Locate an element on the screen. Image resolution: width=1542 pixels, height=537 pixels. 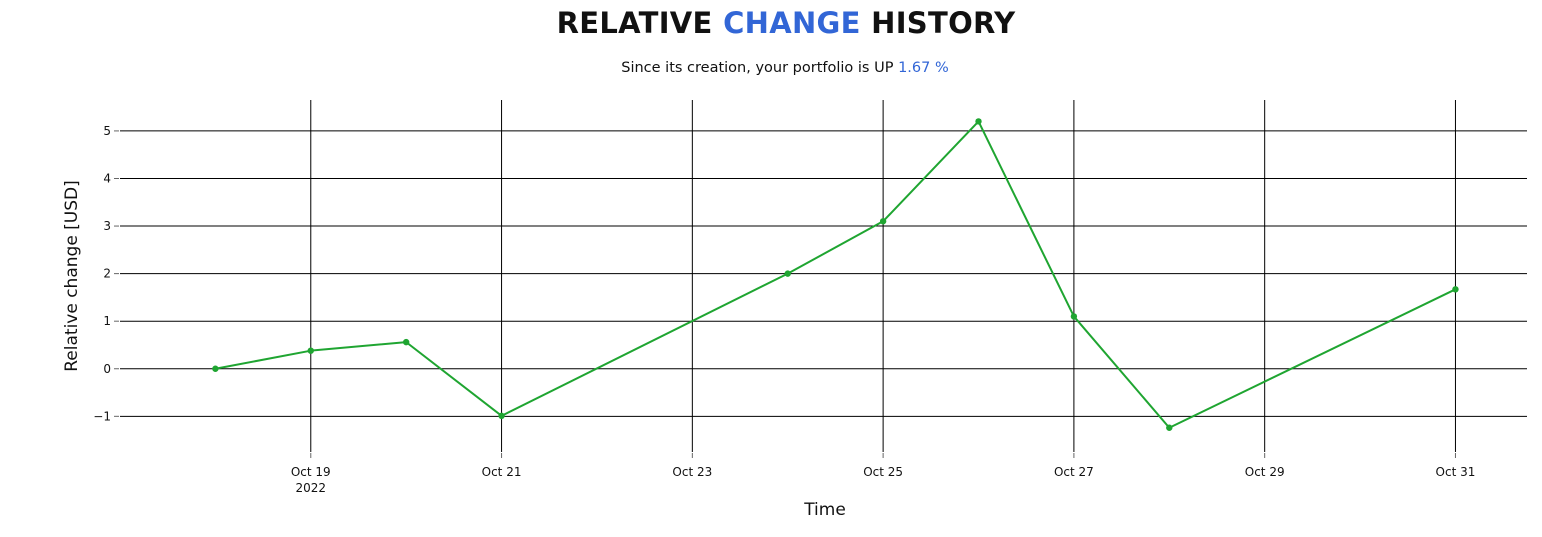
y-axis-title: Relative change [USD] is located at coordinates (72, 276).